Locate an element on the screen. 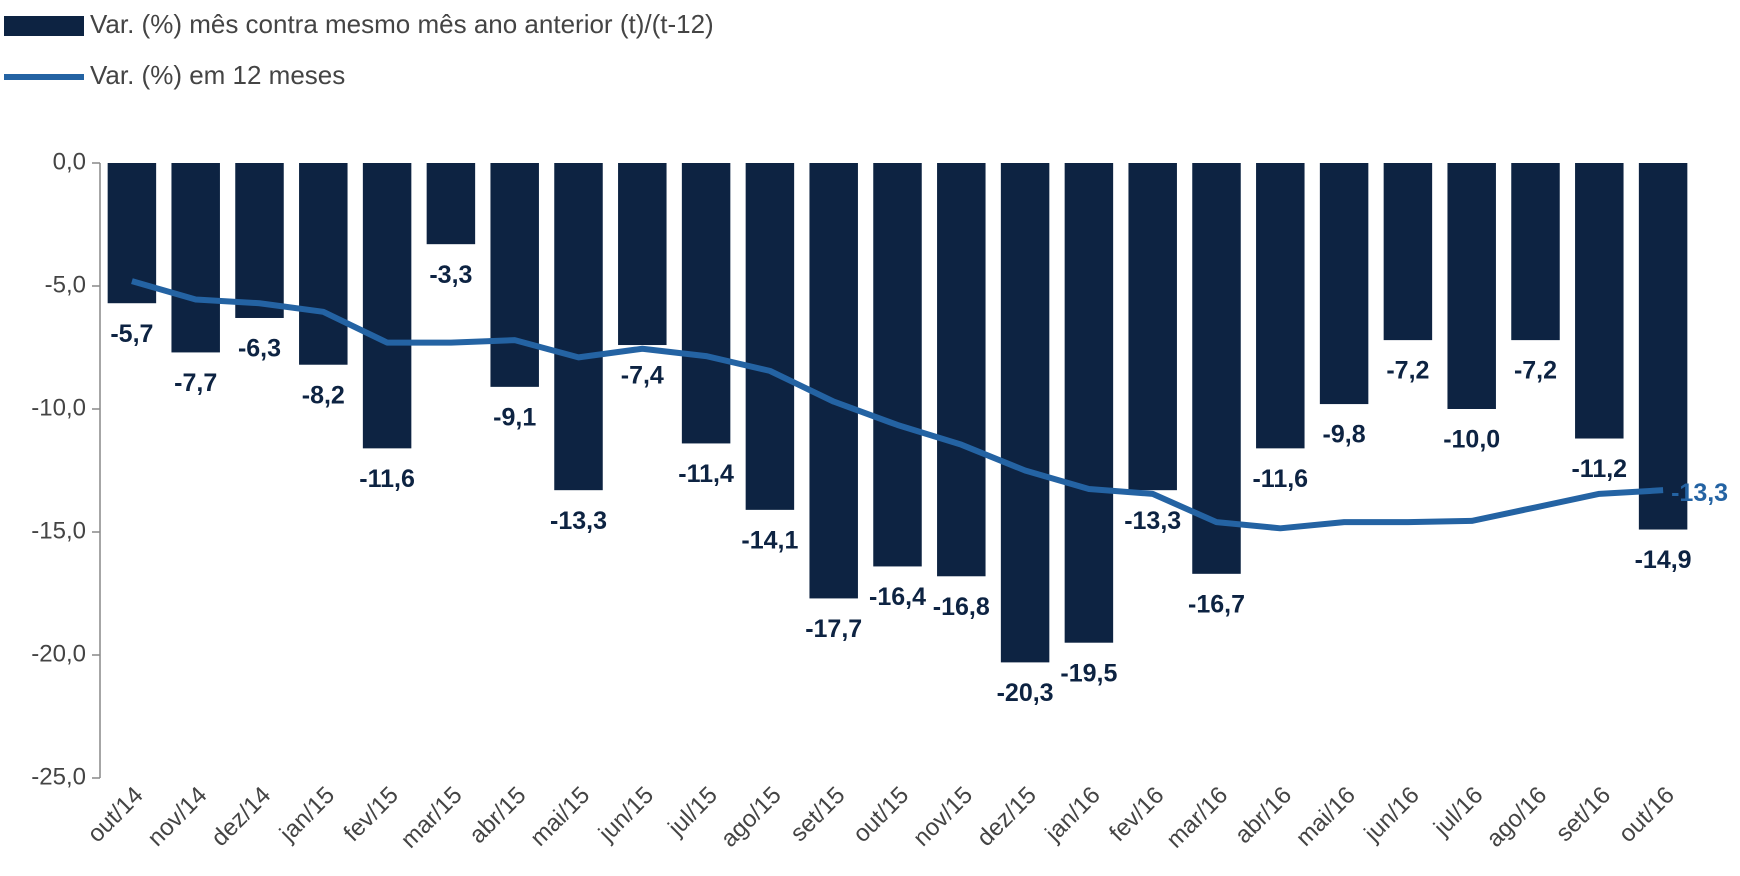  x-tick-label: abr/15 is located at coordinates (497, 815).